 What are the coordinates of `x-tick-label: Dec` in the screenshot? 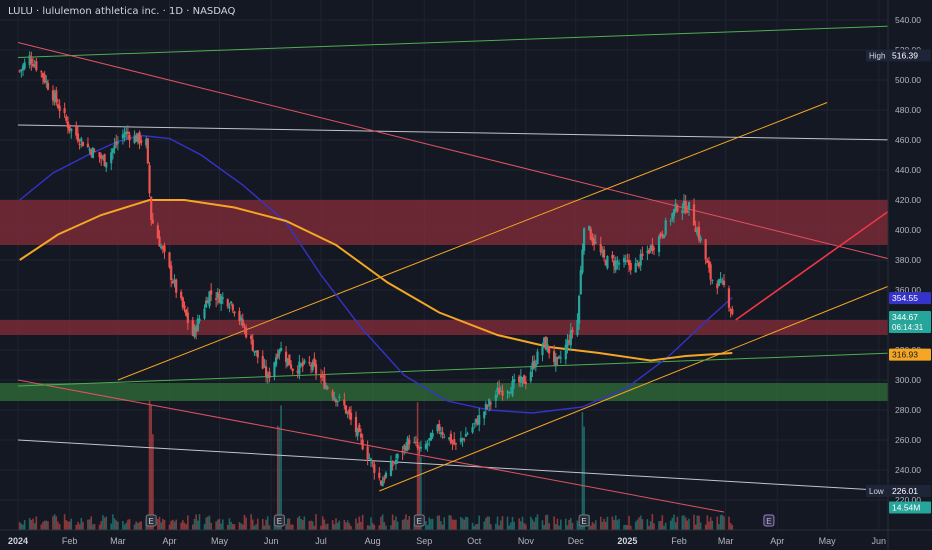 It's located at (576, 541).